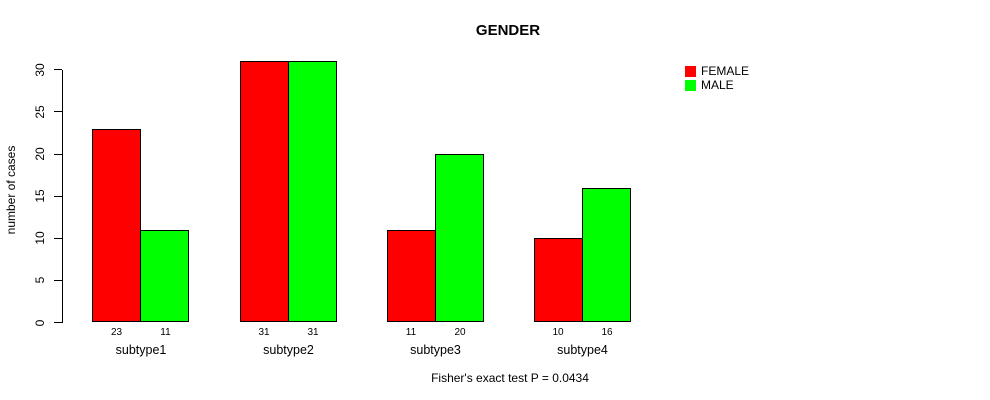 This screenshot has height=400, width=990. I want to click on chart-title: GENDER, so click(508, 30).